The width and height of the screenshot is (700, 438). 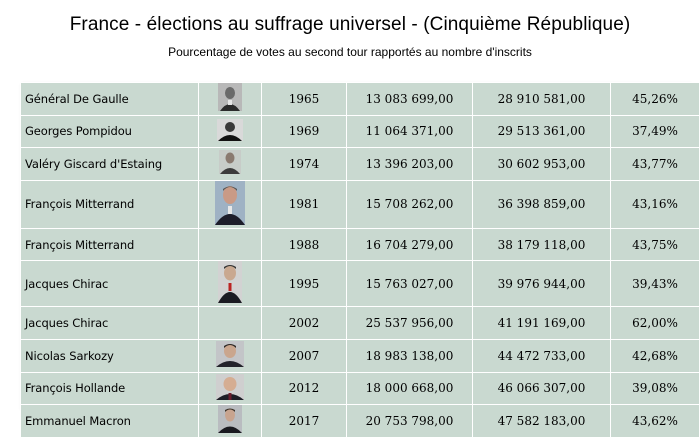 I want to click on percentage-cell: 43,77%, so click(x=655, y=164).